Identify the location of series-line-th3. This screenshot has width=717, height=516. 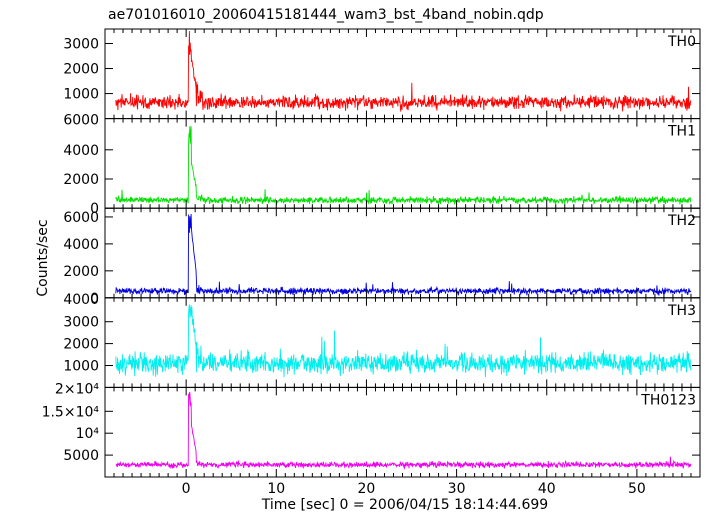
(403, 341).